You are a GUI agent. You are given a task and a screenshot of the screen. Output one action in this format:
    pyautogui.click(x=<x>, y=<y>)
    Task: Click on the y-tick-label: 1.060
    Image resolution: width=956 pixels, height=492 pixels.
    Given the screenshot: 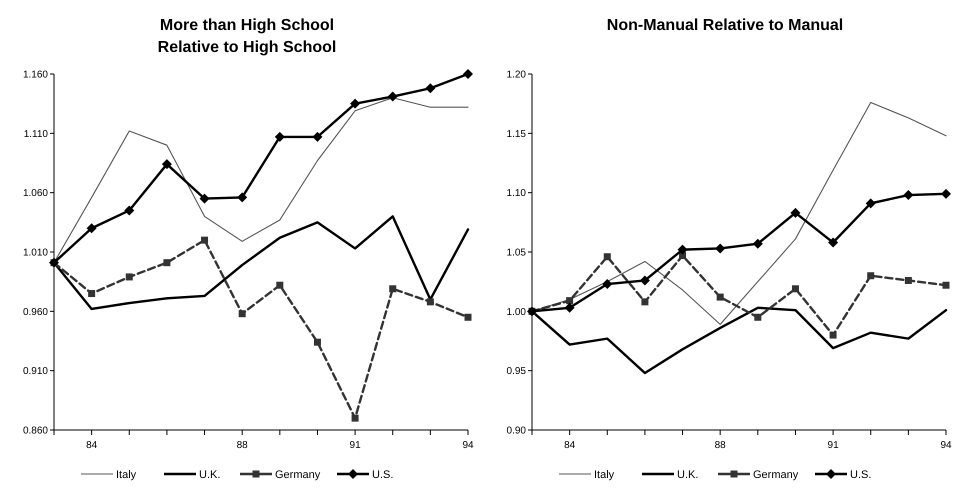 What is the action you would take?
    pyautogui.click(x=35, y=194)
    